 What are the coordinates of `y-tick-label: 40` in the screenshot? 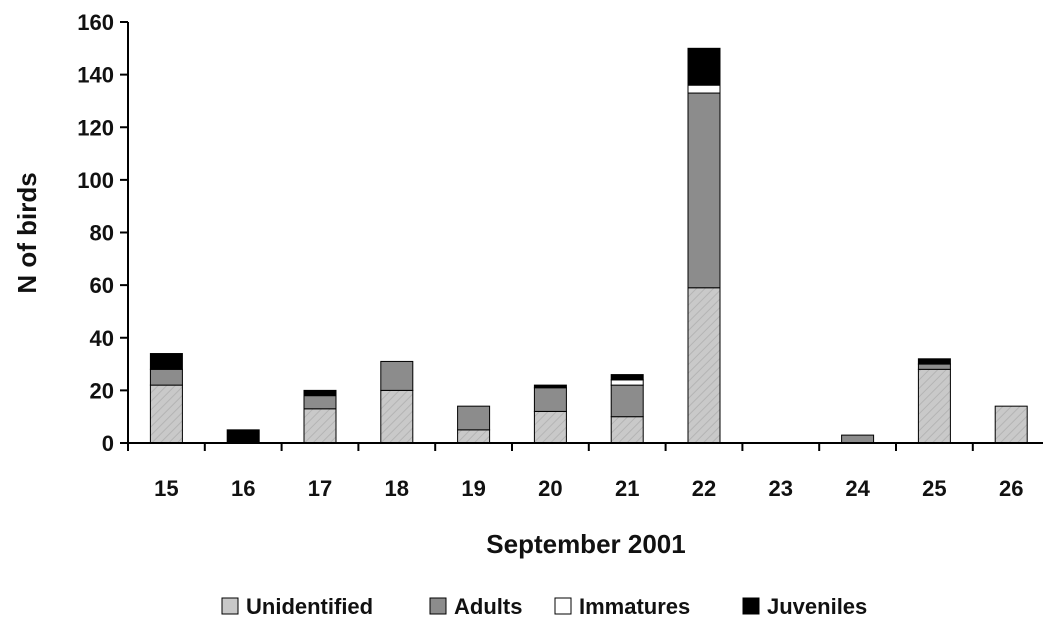 It's located at (102, 338).